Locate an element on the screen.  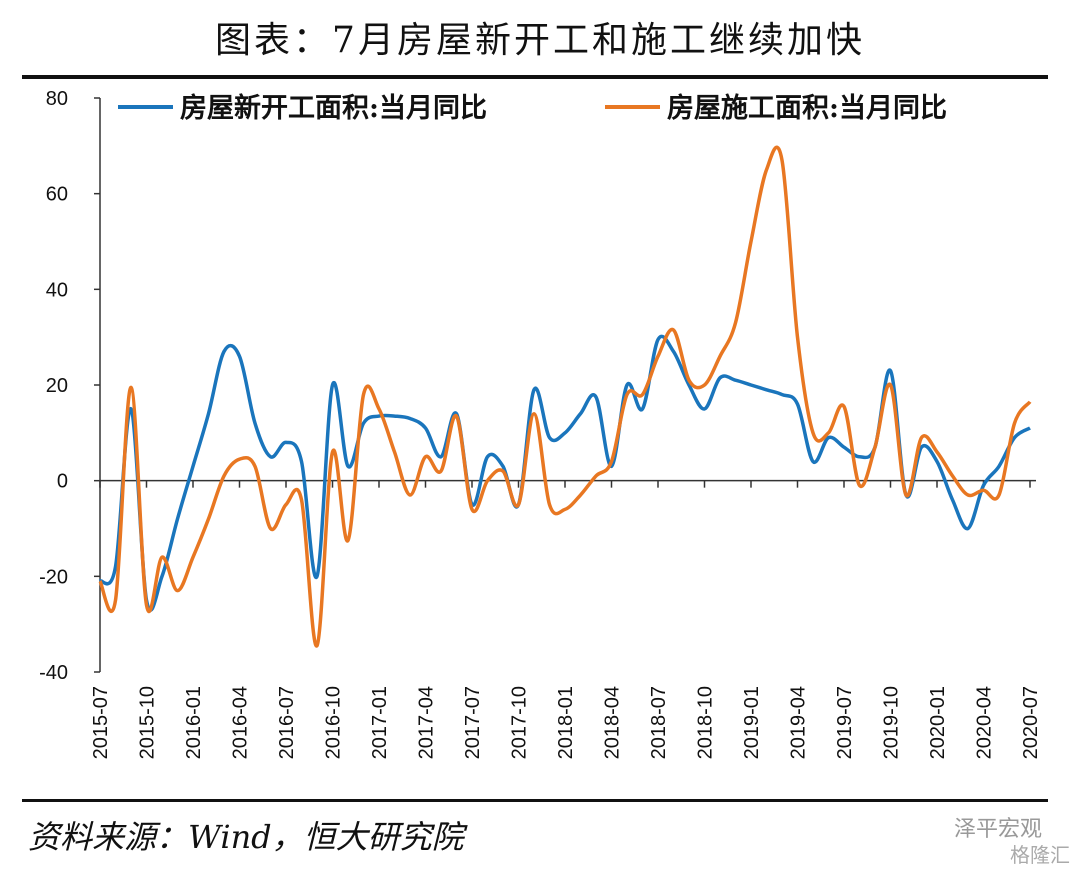
x-tick-label: 2018-04 is located at coordinates (613, 722).